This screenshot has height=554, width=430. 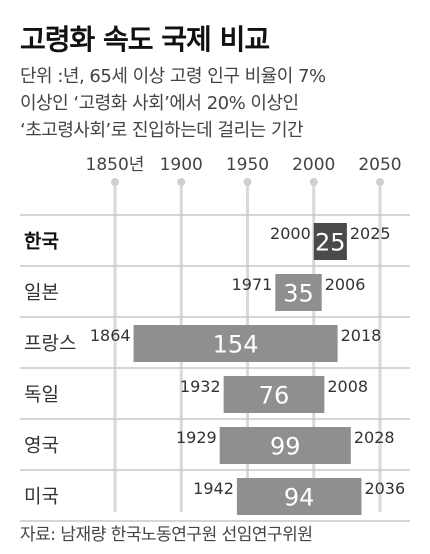 What do you see at coordinates (41, 395) in the screenshot?
I see `category-label-3: 독일` at bounding box center [41, 395].